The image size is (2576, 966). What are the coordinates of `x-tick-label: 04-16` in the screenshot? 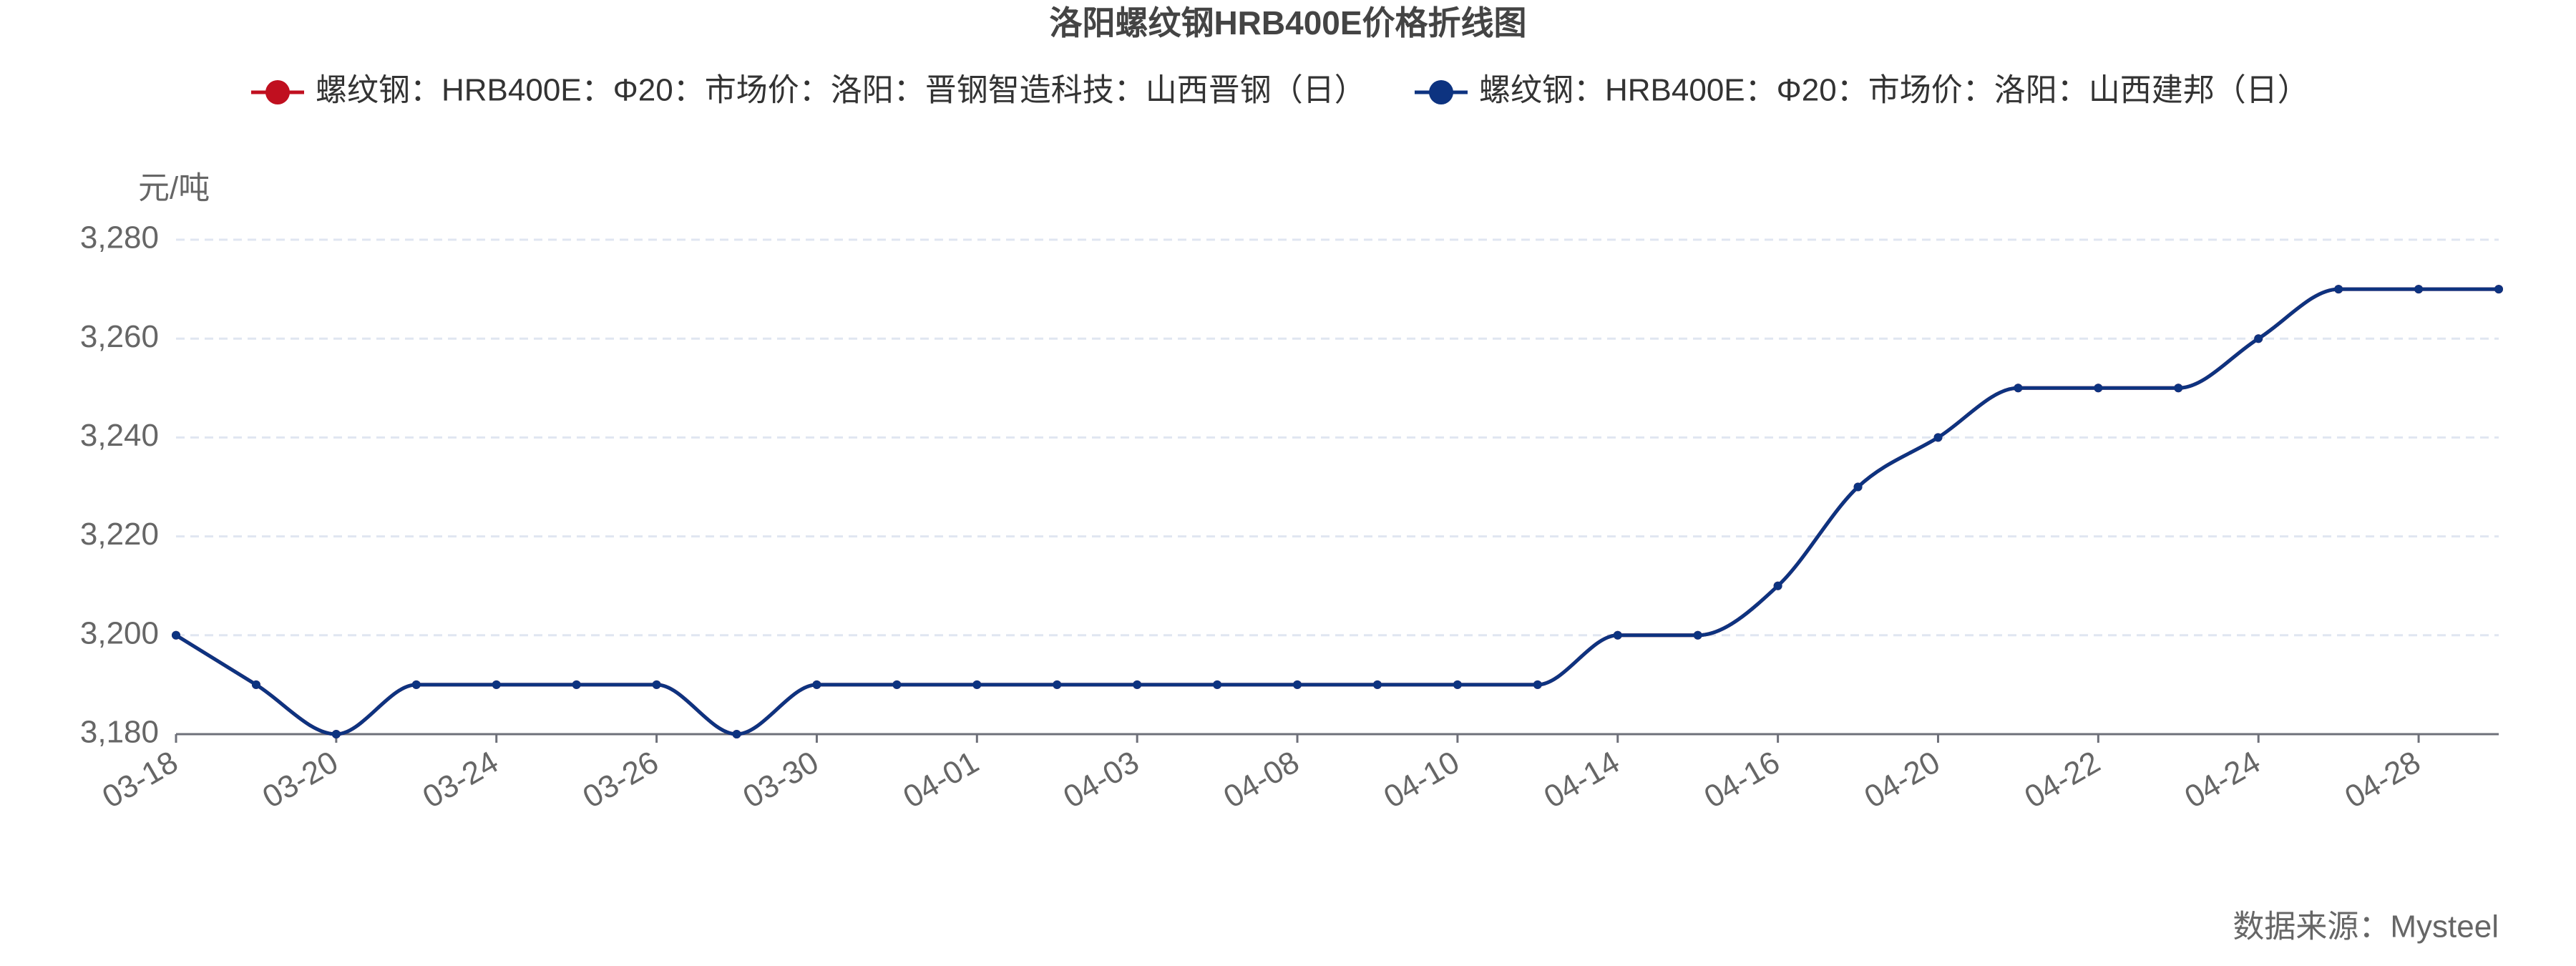 It's located at (1741, 779).